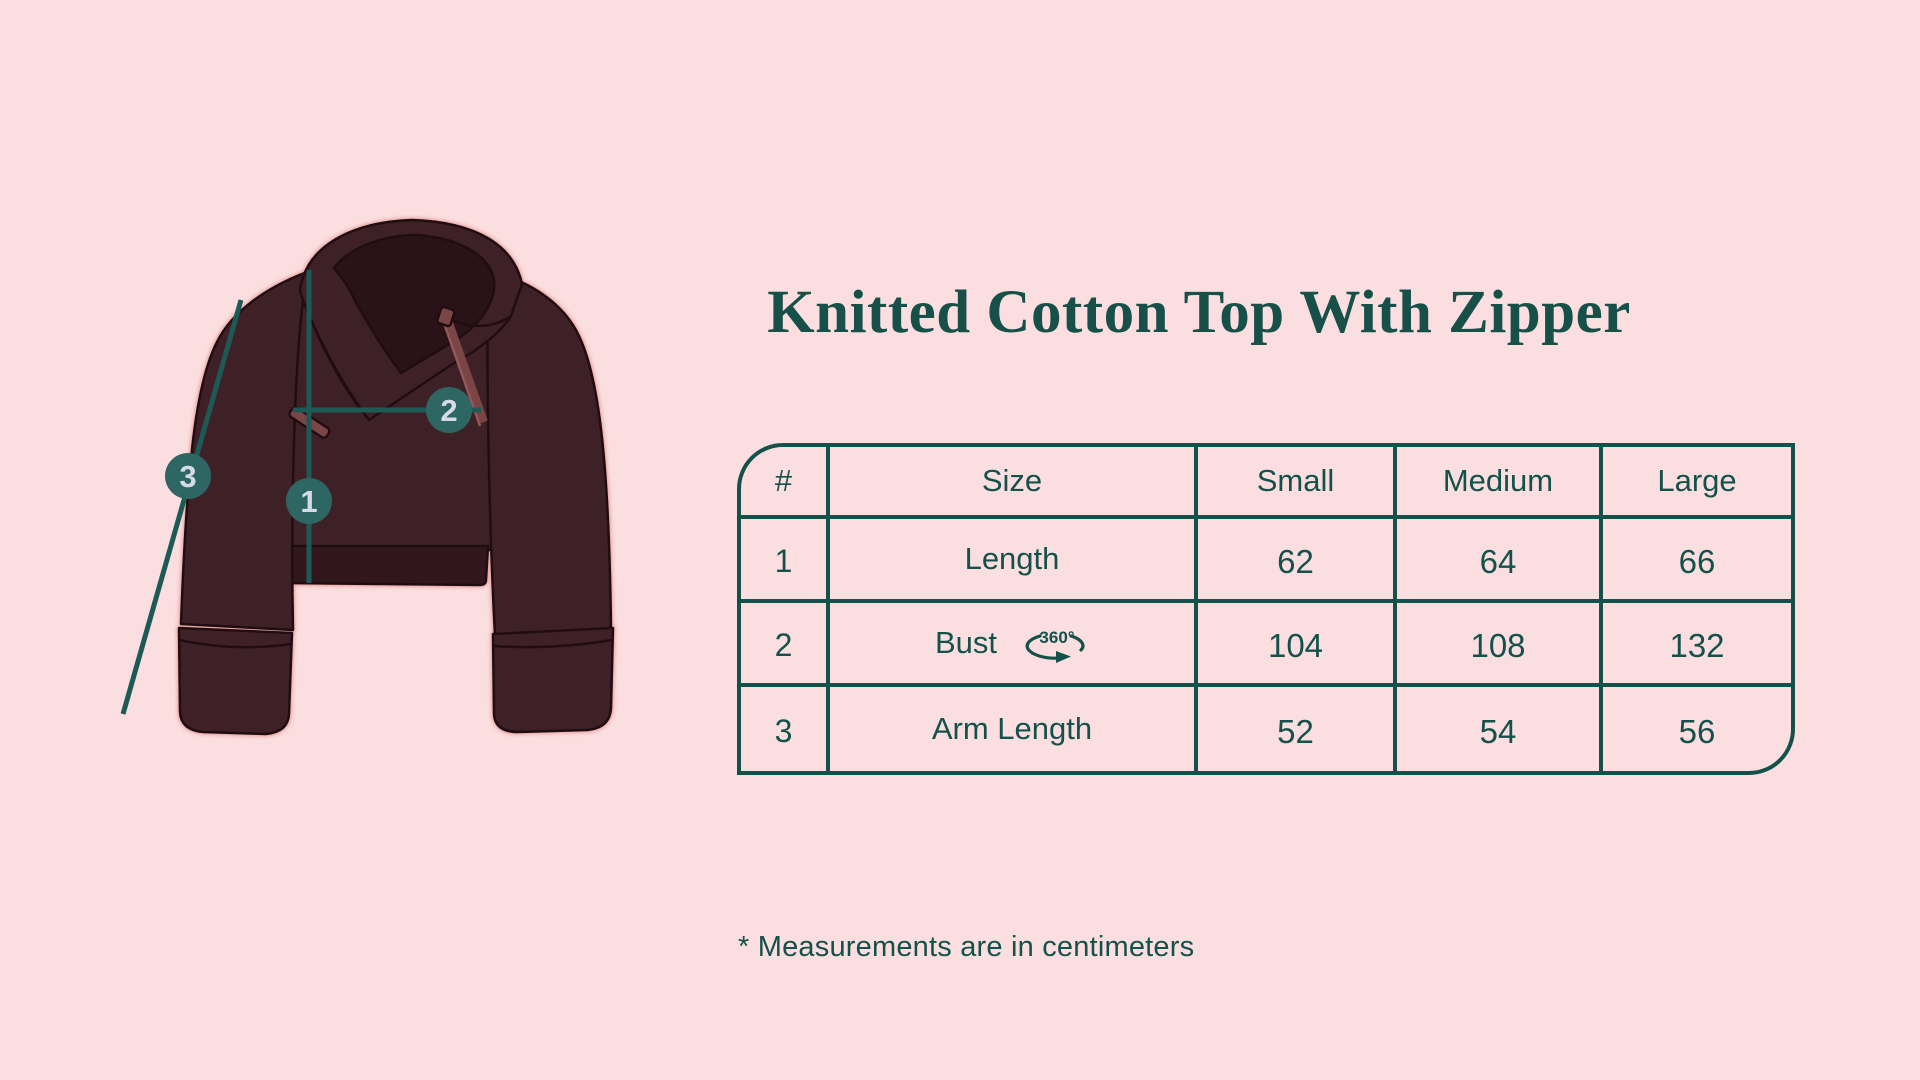  What do you see at coordinates (1014, 483) in the screenshot?
I see `col-header-size: Size` at bounding box center [1014, 483].